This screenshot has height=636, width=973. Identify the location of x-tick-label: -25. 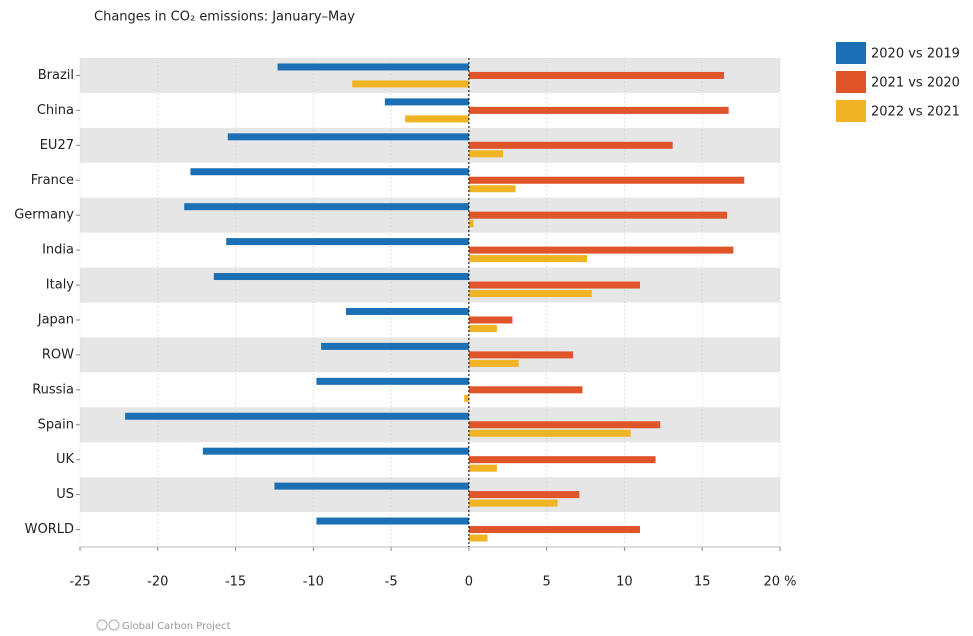
(79, 582).